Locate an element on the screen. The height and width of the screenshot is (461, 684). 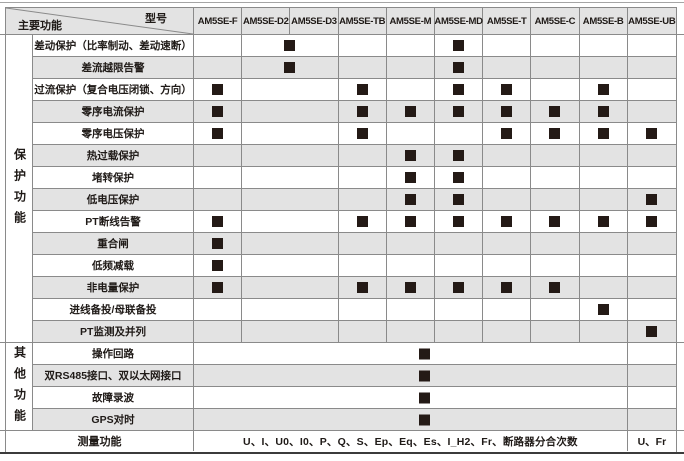
column-header-am5se-m: AM5SE-M is located at coordinates (410, 21).